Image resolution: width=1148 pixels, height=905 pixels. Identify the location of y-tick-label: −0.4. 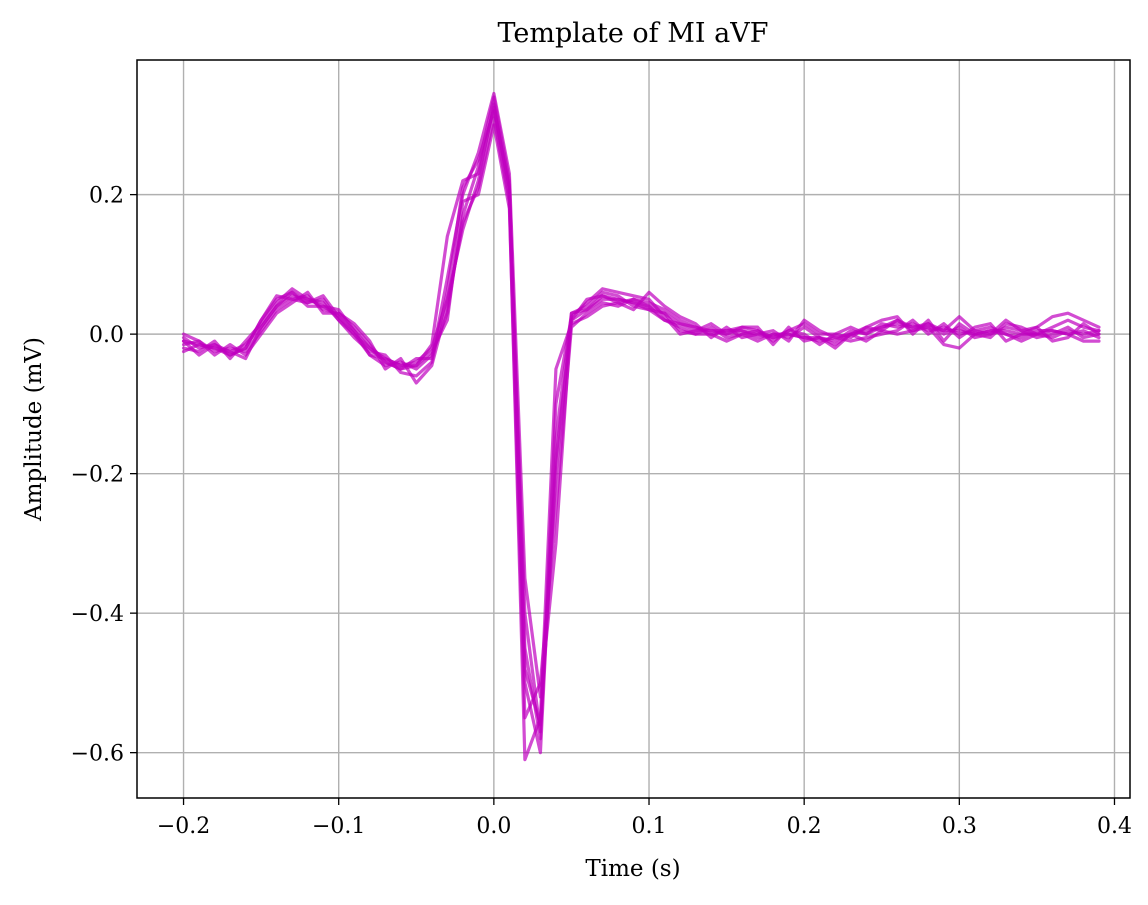
(97, 614).